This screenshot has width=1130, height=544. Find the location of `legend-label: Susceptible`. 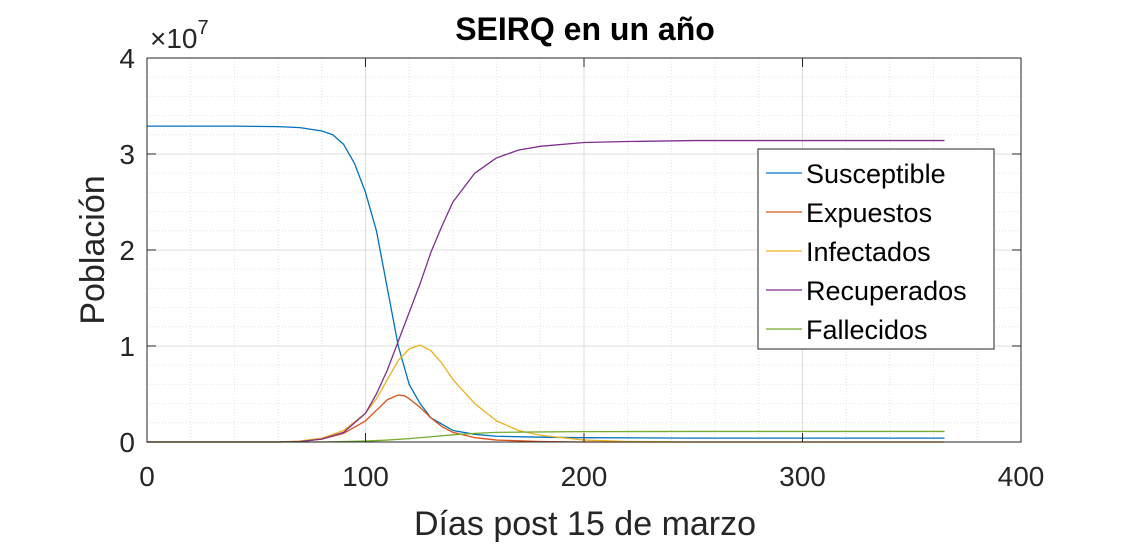

legend-label: Susceptible is located at coordinates (876, 174).